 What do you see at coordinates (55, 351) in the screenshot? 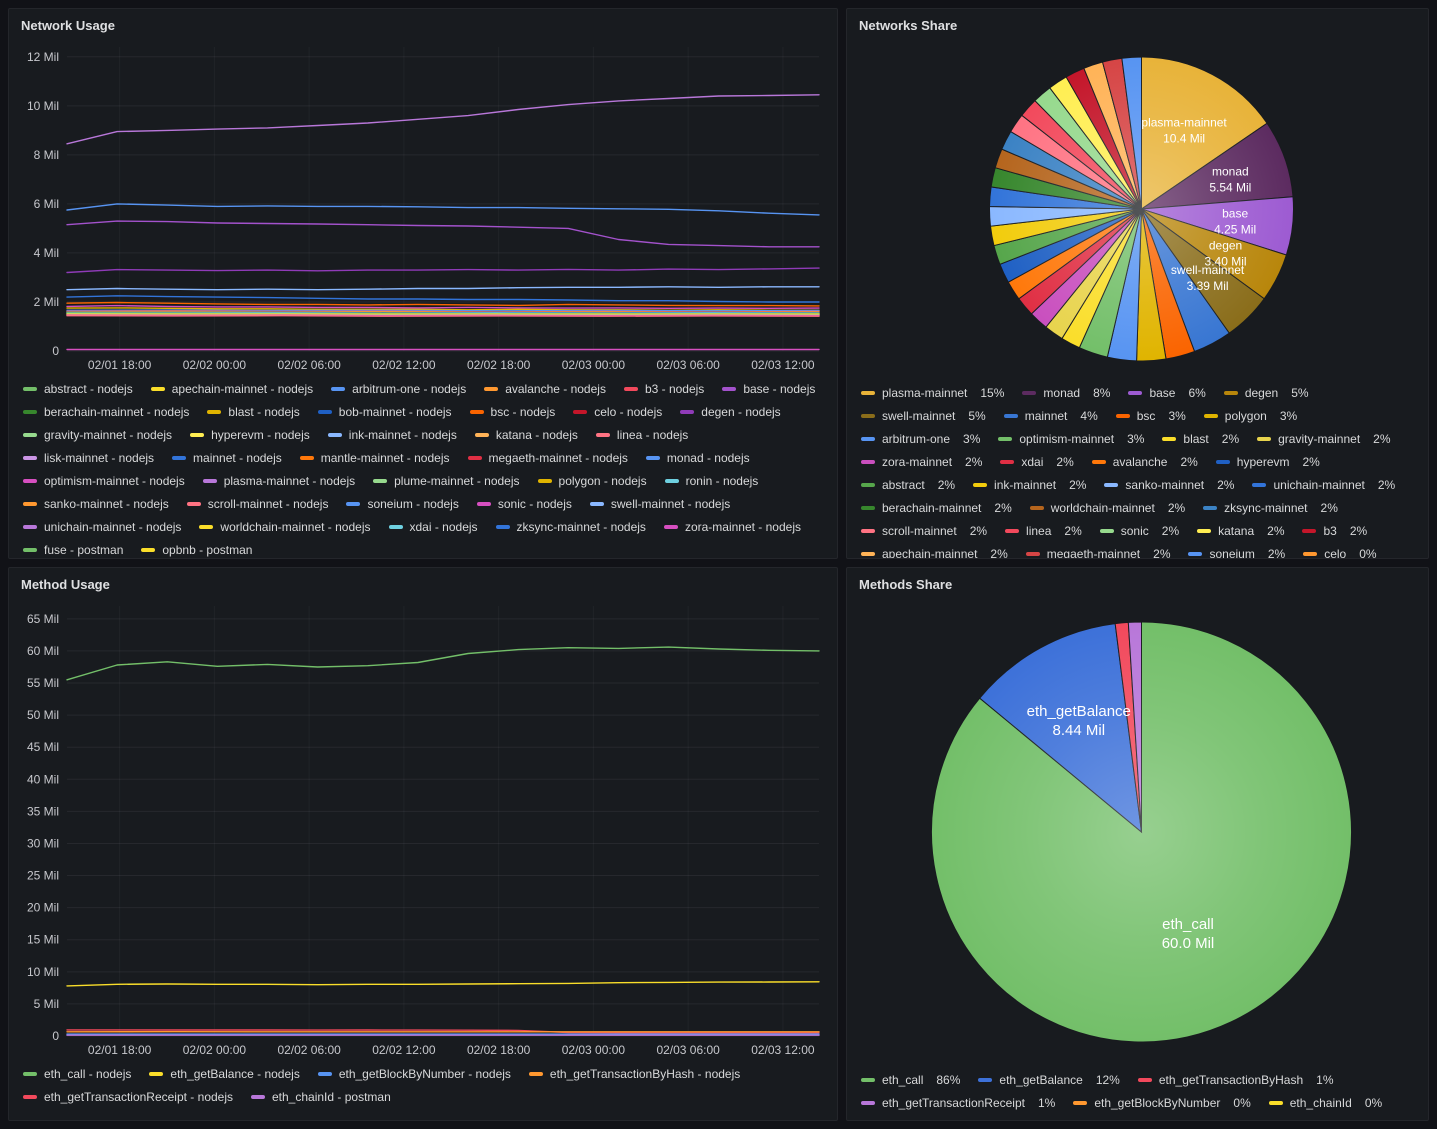
I see `y-tick-label: 0` at bounding box center [55, 351].